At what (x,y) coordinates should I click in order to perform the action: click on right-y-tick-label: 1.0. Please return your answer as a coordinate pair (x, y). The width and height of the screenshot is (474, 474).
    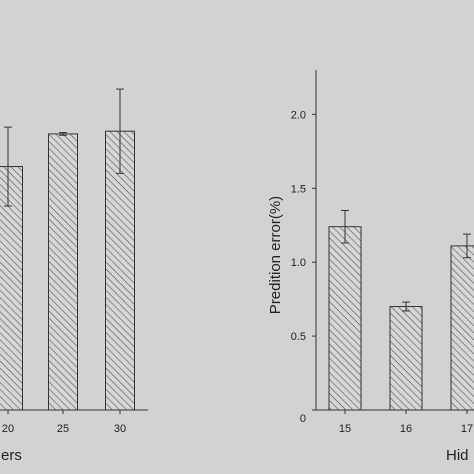
    Looking at the image, I should click on (298, 263).